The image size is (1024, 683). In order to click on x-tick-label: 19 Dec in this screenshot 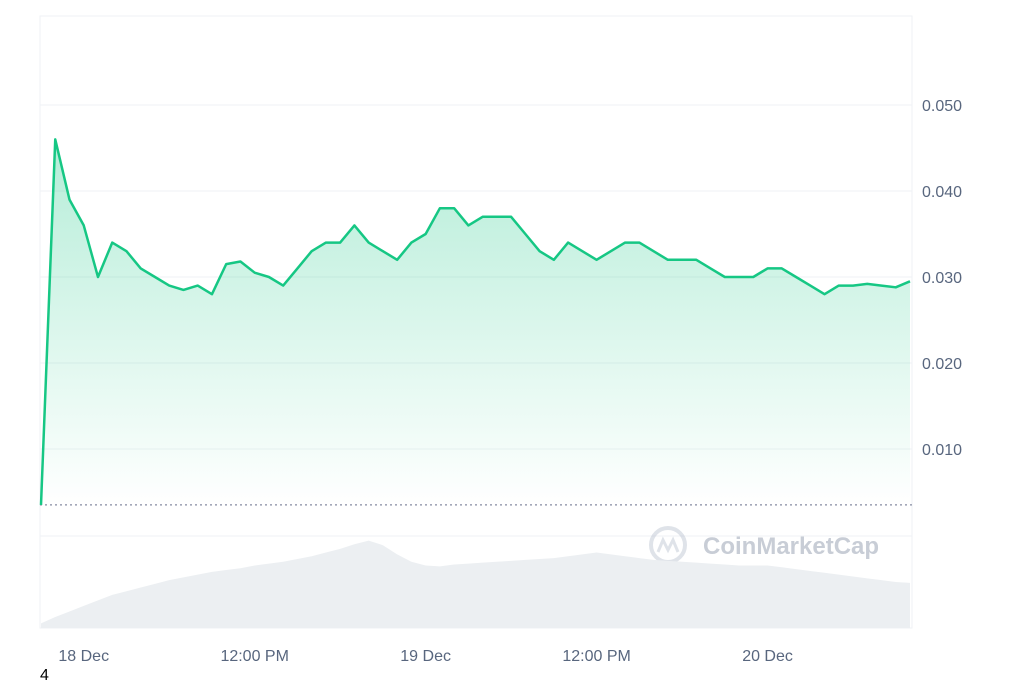, I will do `click(425, 656)`.